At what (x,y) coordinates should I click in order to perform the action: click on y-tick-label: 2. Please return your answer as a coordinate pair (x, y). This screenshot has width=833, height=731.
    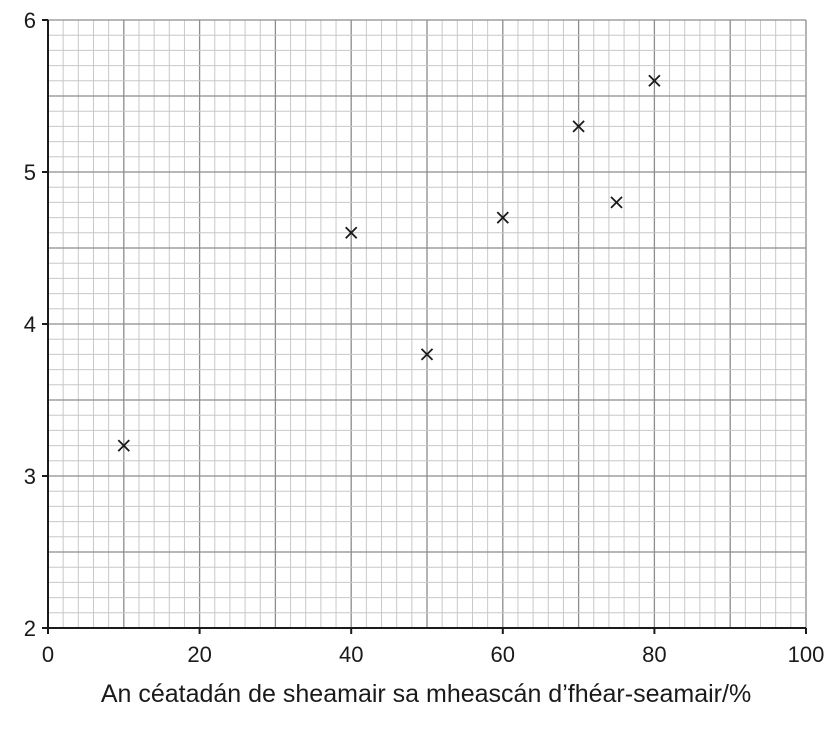
    Looking at the image, I should click on (30, 628).